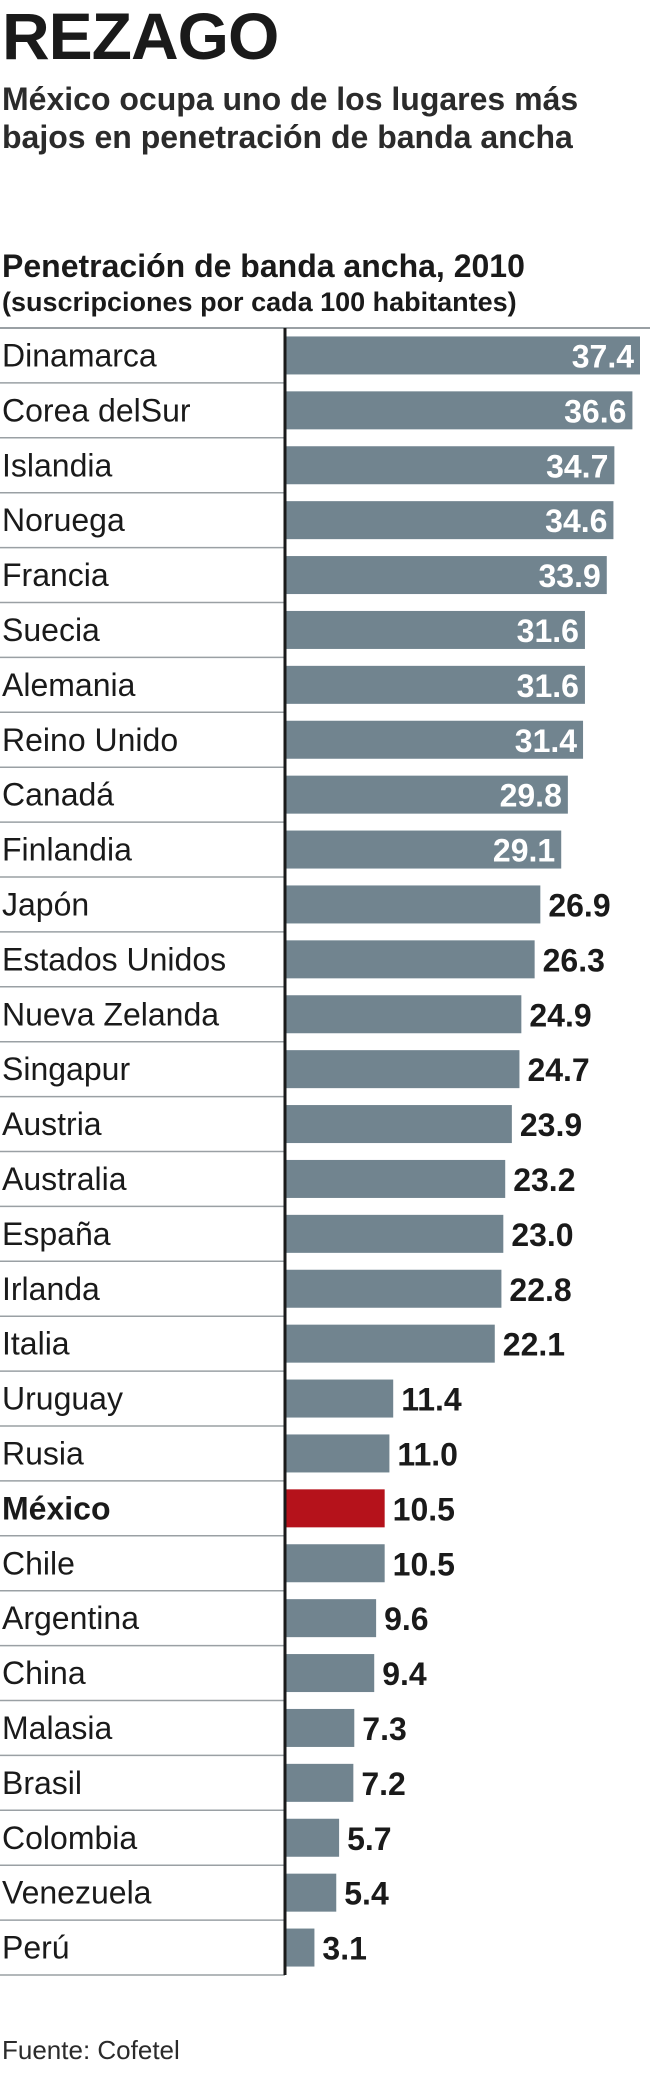 The height and width of the screenshot is (2073, 650). What do you see at coordinates (603, 356) in the screenshot?
I see `data-label: 37.4` at bounding box center [603, 356].